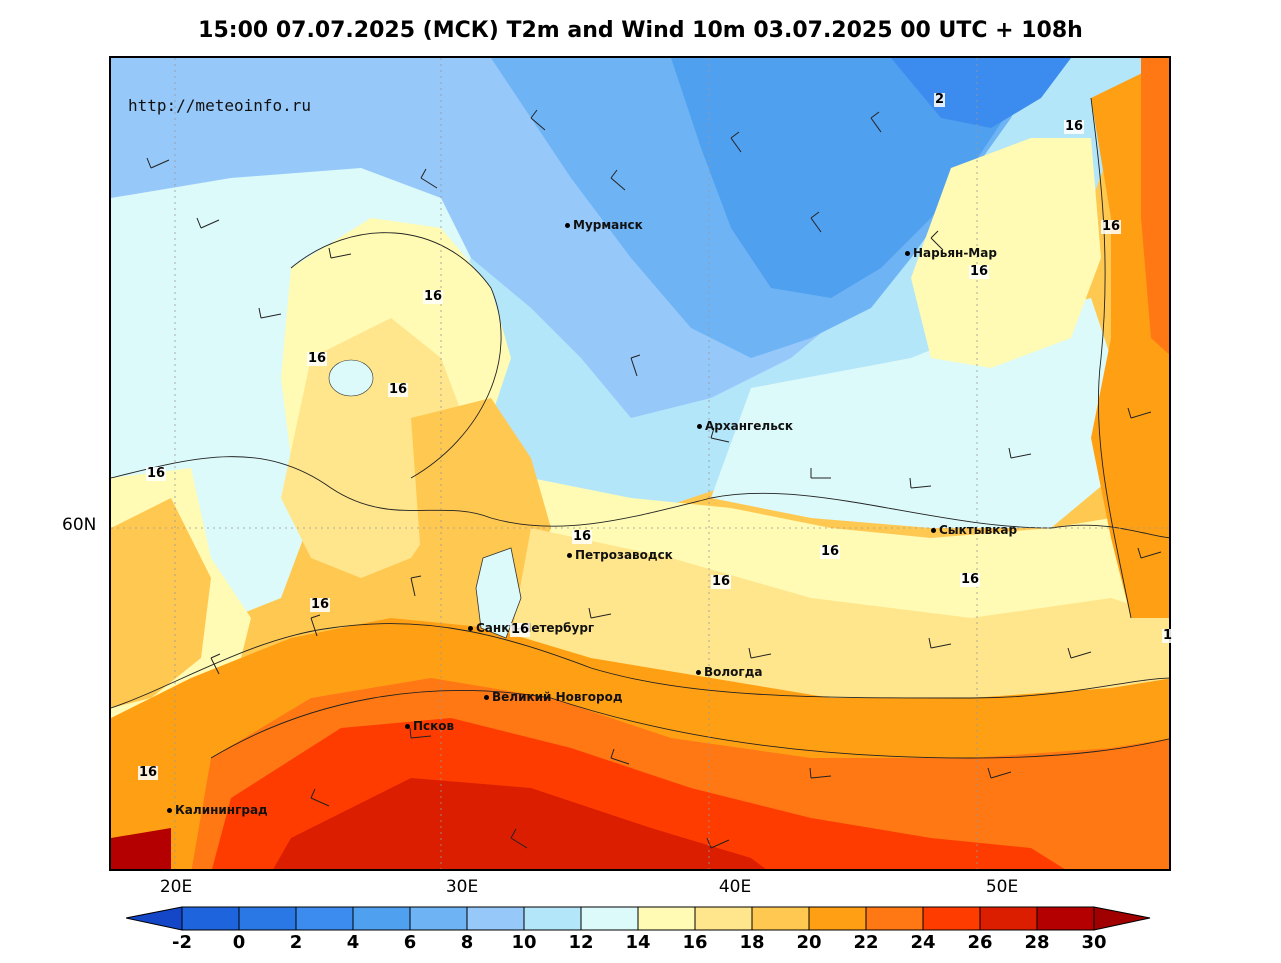 The width and height of the screenshot is (1281, 963). Describe the element at coordinates (1122, 918) in the screenshot. I see `colorbar-high-arrow` at that location.